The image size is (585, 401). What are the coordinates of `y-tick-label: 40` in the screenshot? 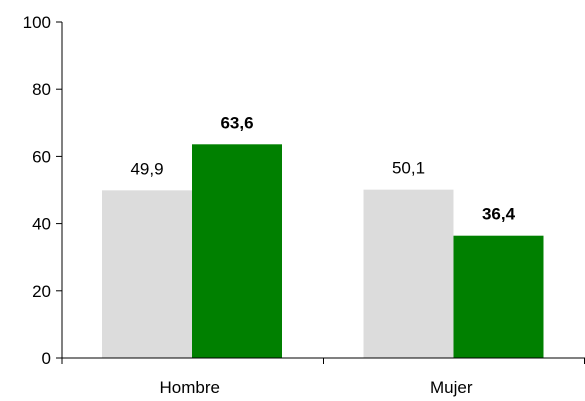 It's located at (41, 224).